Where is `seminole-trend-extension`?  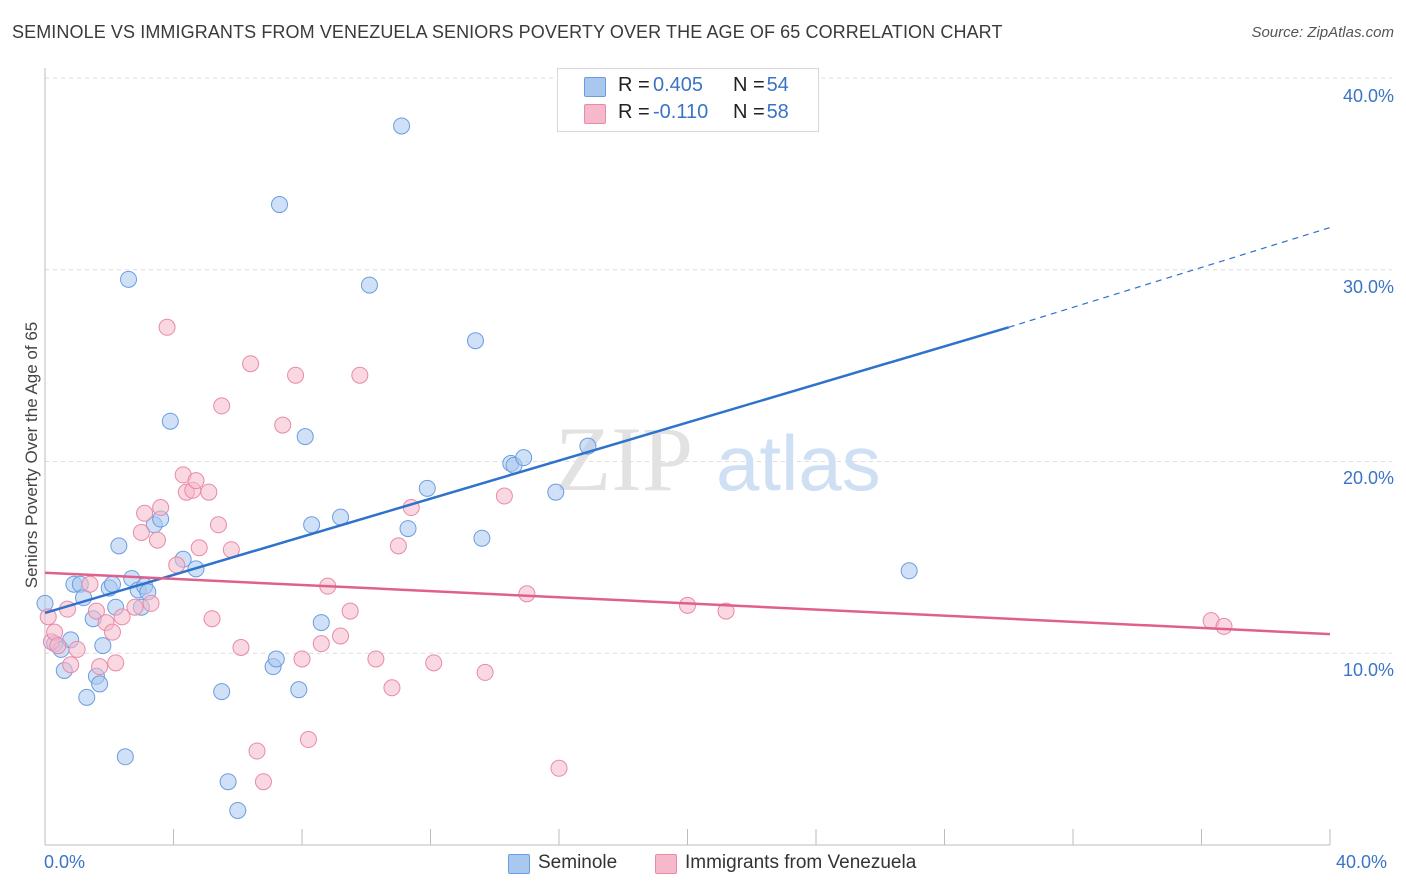
seminole-trend-extension is located at coordinates (1169, 277).